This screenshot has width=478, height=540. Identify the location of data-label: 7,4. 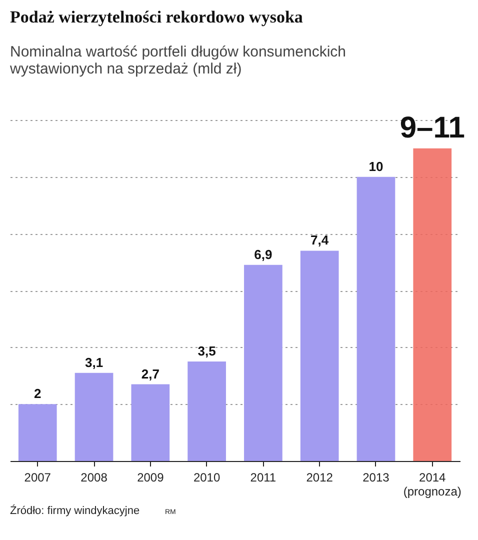
(320, 240).